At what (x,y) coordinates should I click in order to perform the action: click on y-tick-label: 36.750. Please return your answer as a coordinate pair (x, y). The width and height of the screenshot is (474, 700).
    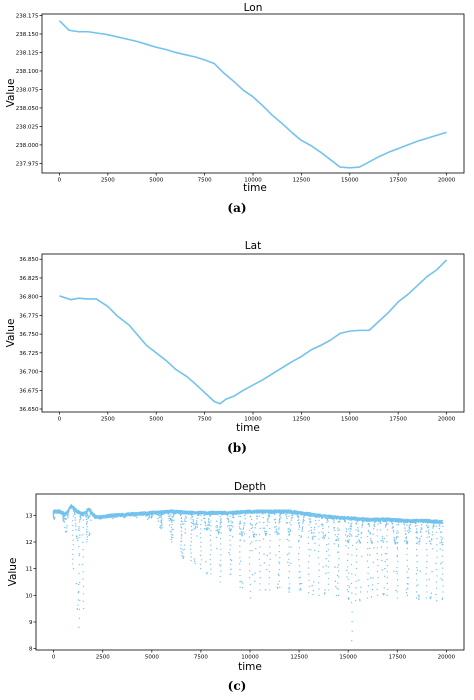
    Looking at the image, I should click on (29, 335).